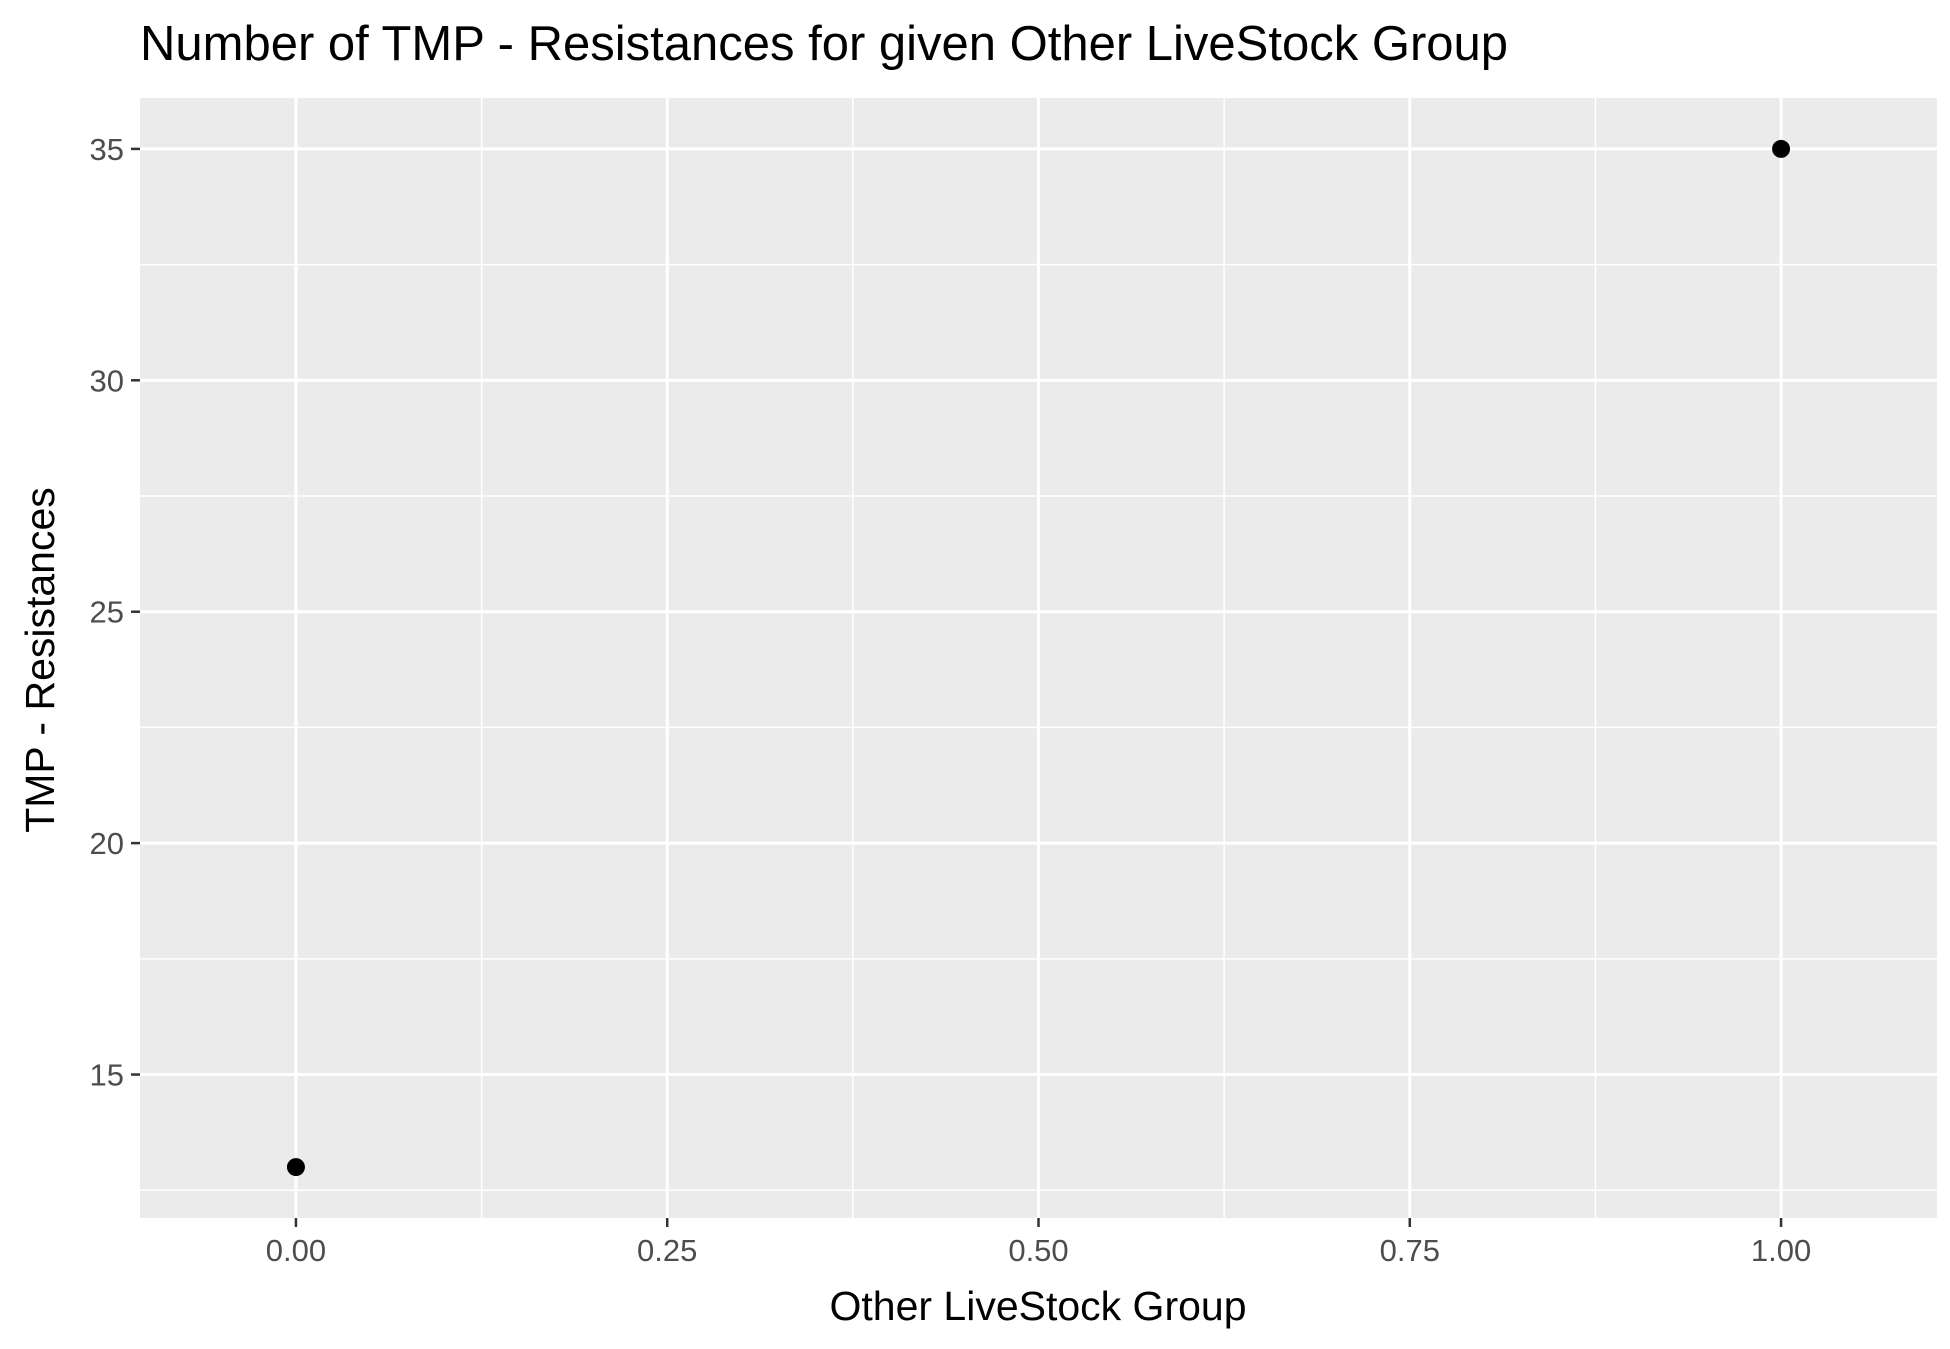 This screenshot has height=1349, width=1950. I want to click on y-tick-label: 15, so click(107, 1075).